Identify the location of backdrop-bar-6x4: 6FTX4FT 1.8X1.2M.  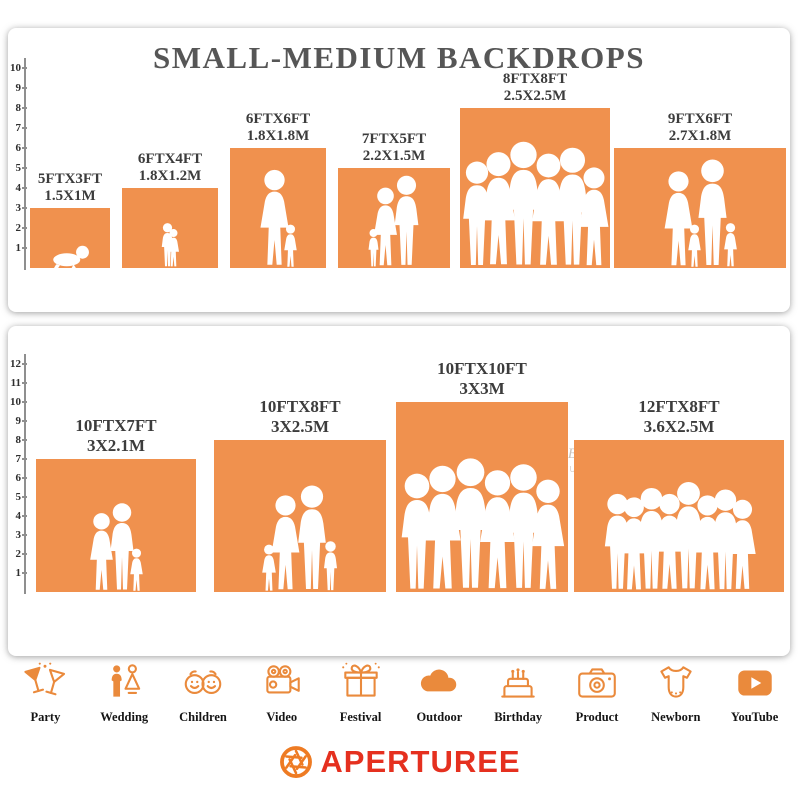
(170, 209).